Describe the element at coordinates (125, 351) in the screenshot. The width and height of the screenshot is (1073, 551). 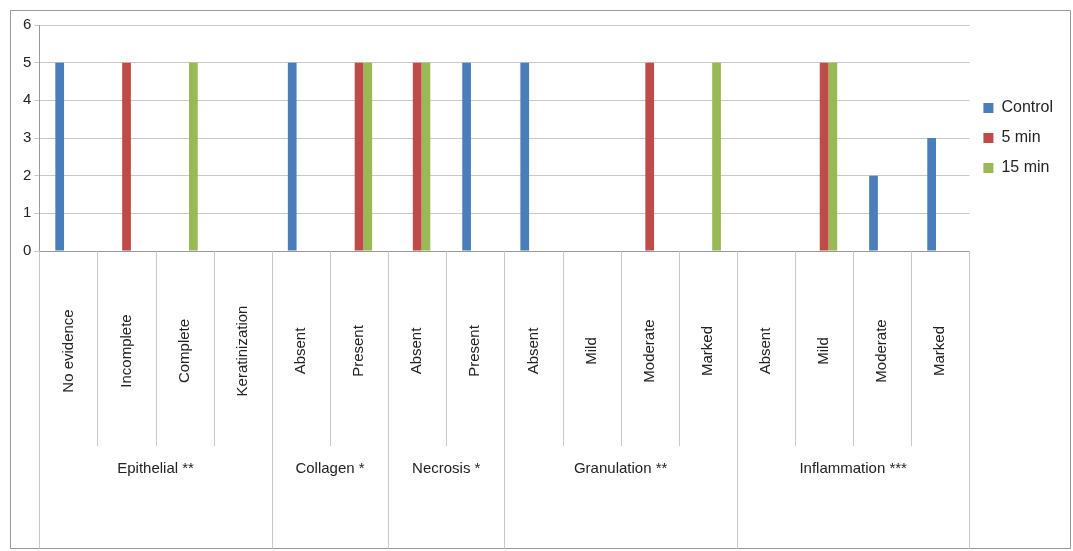
I see `x-tick-label: Incomplete` at that location.